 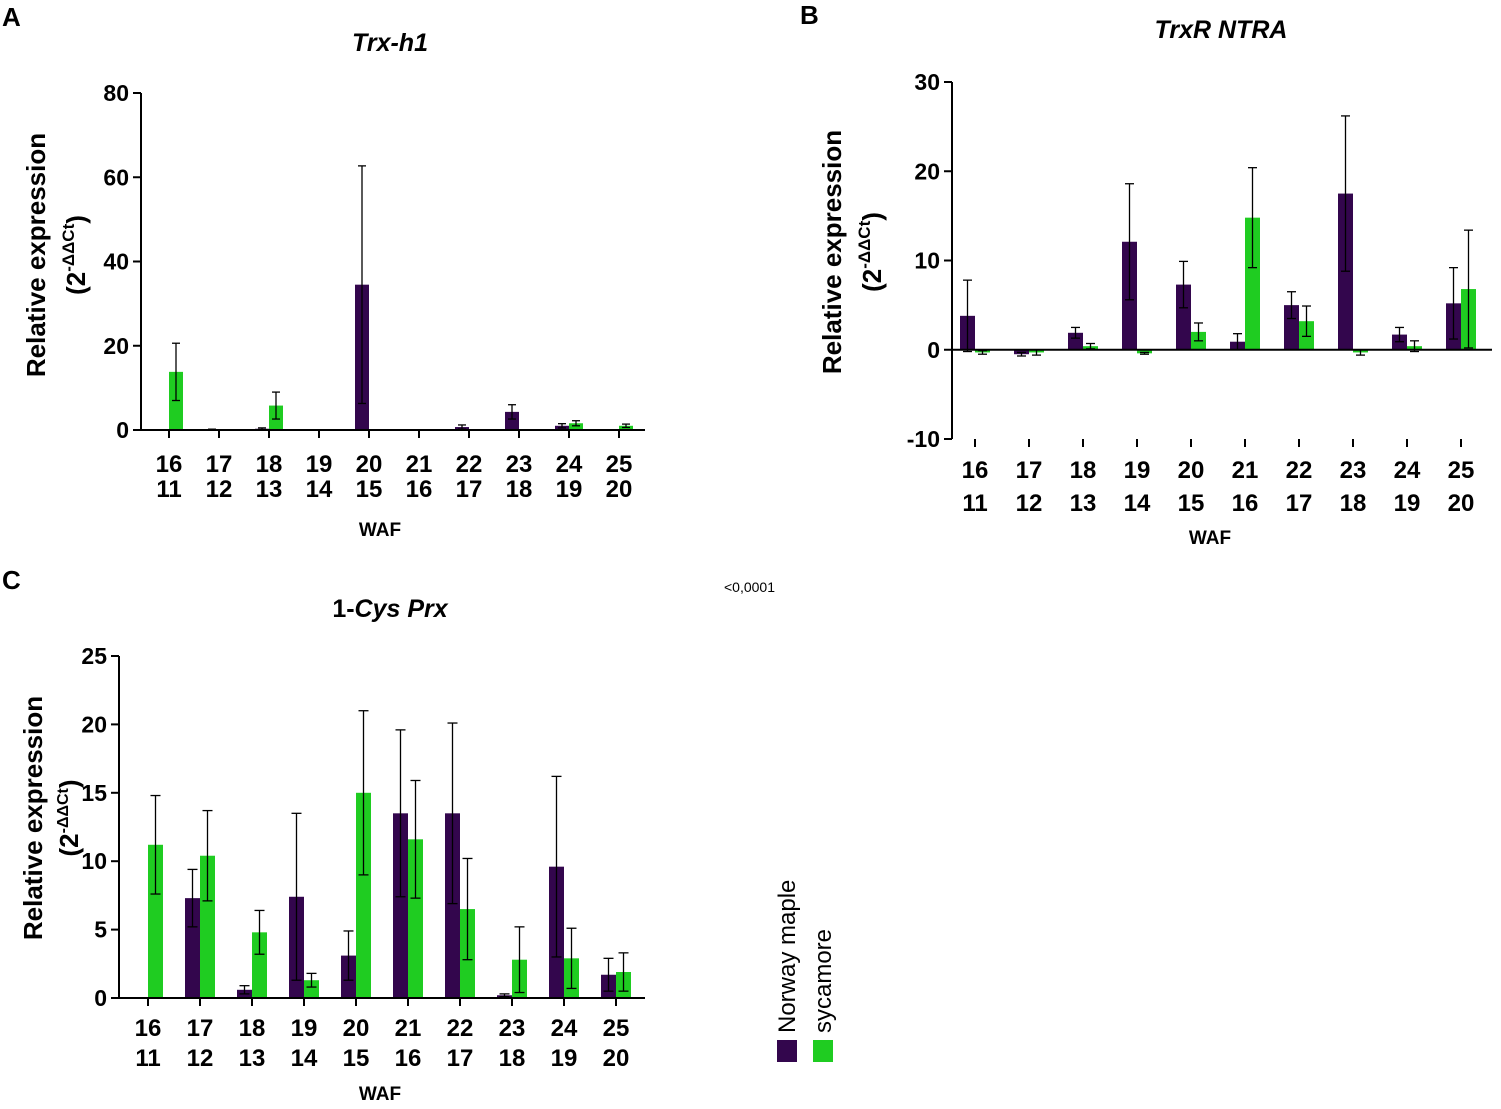 What do you see at coordinates (872, 280) in the screenshot?
I see `chart-b-ylabel-sub-base: (2` at bounding box center [872, 280].